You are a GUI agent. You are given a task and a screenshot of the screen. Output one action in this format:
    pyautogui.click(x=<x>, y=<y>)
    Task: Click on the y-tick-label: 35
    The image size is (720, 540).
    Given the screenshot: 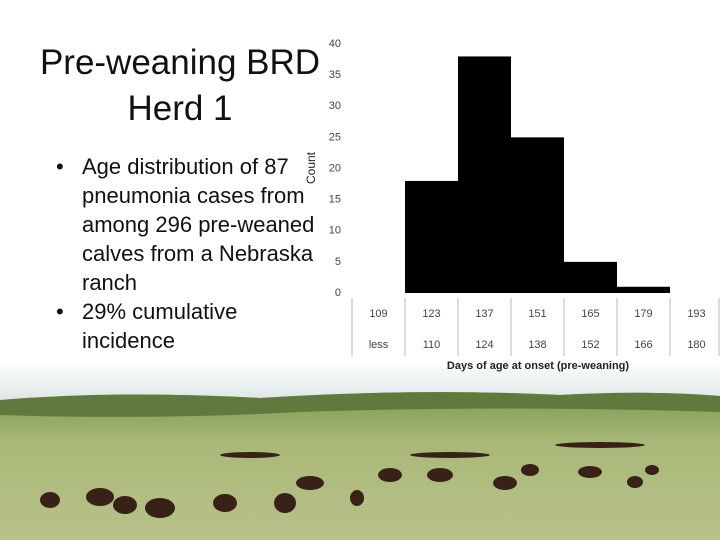 What is the action you would take?
    pyautogui.click(x=335, y=75)
    